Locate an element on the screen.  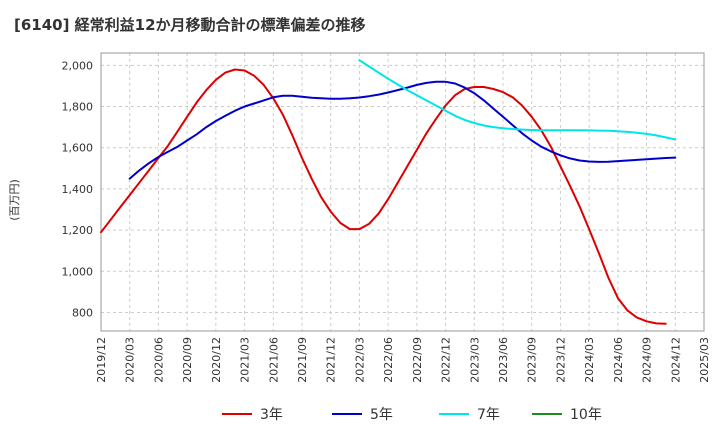
x-tick-label: 2023/12 is located at coordinates (560, 360).